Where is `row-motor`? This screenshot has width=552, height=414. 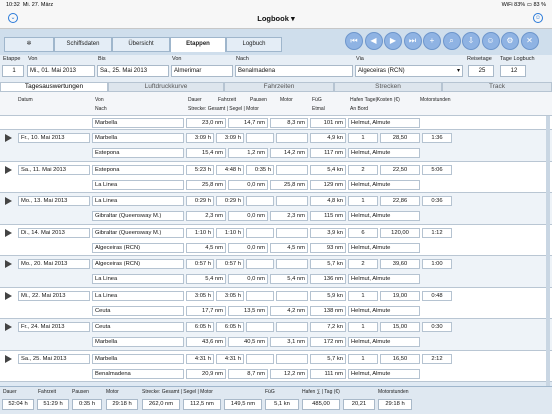
row-motor is located at coordinates (292, 169).